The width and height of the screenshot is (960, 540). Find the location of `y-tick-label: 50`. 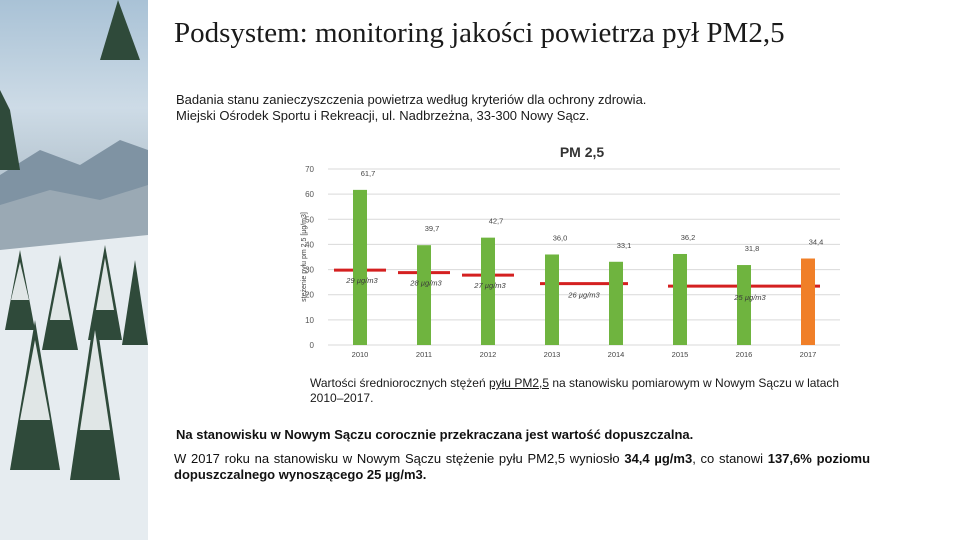

y-tick-label: 50 is located at coordinates (309, 219).